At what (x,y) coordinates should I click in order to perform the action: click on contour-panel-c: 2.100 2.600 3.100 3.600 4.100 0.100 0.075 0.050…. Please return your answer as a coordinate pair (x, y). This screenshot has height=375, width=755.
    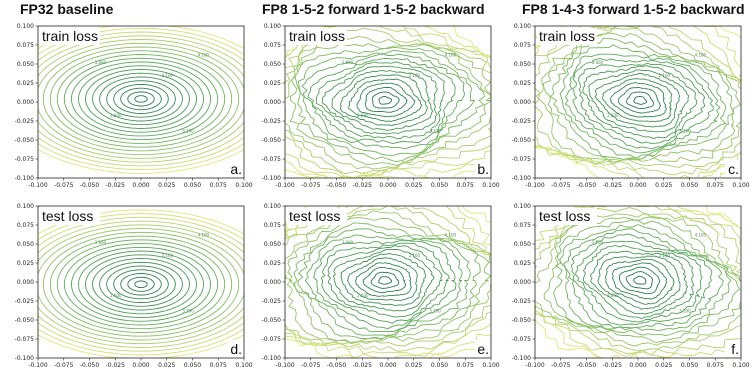
    Looking at the image, I should click on (631, 106).